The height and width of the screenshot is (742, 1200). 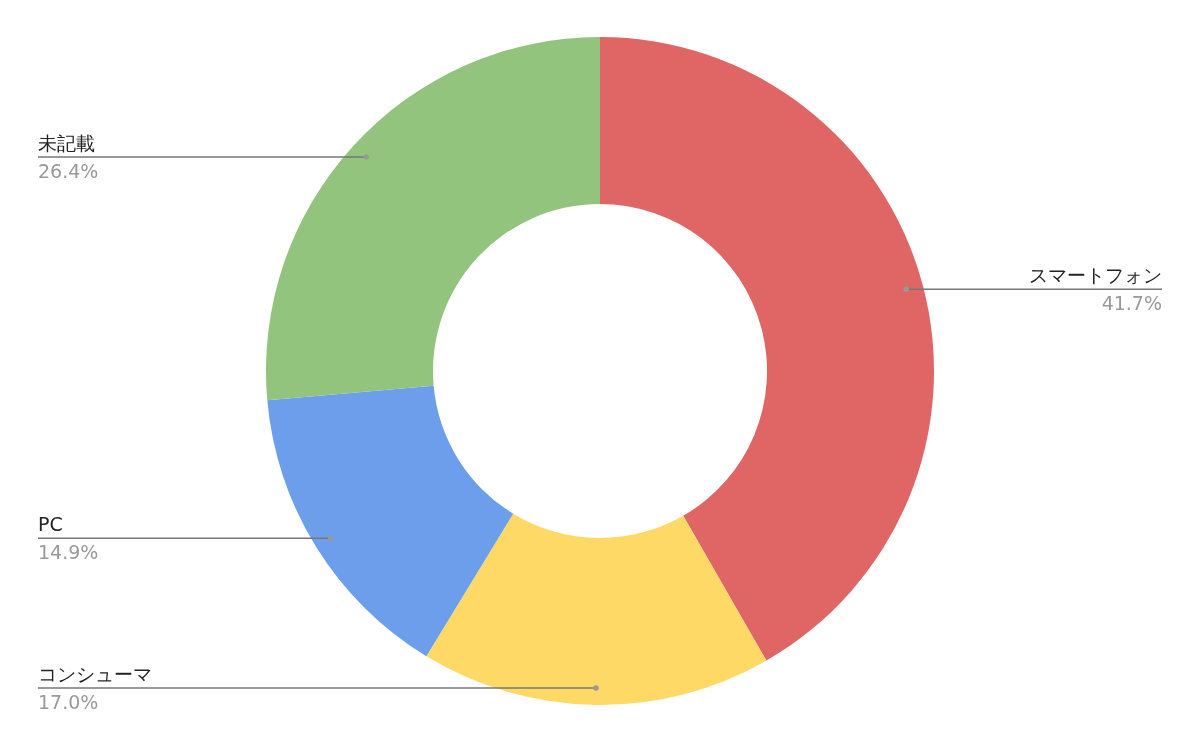 I want to click on slice-label: PC, so click(x=50, y=524).